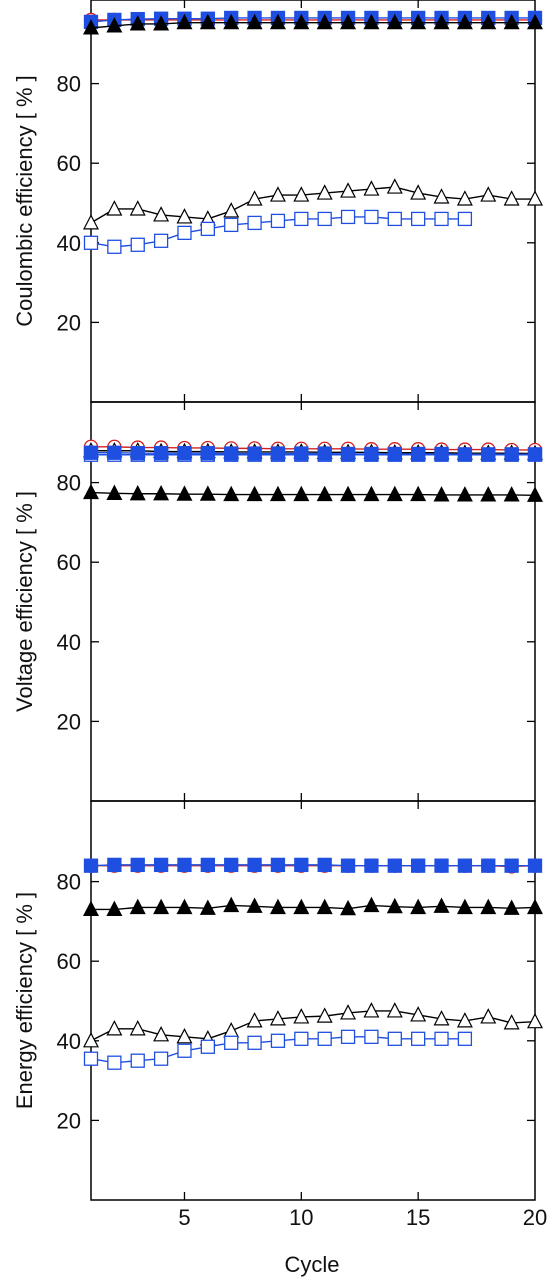  What do you see at coordinates (418, 1217) in the screenshot?
I see `x-tick-label: 15` at bounding box center [418, 1217].